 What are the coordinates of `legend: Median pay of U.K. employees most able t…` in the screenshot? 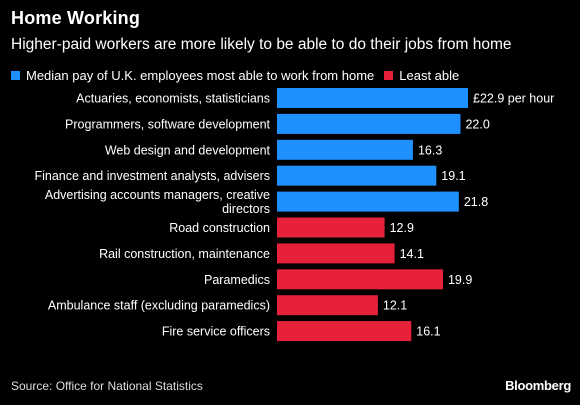 It's located at (240, 75).